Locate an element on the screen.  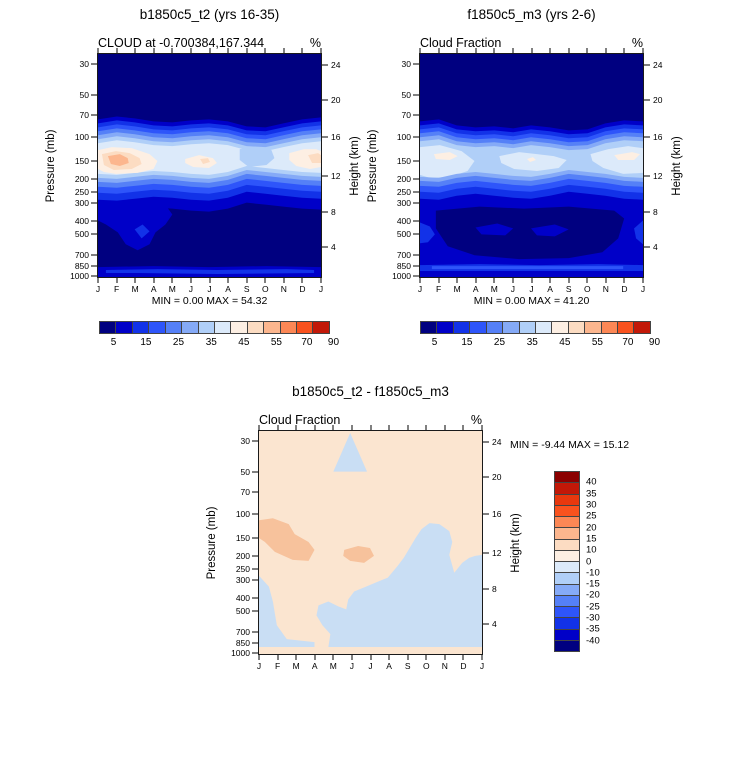
colorbar-tick-label: -25 is located at coordinates (593, 606).